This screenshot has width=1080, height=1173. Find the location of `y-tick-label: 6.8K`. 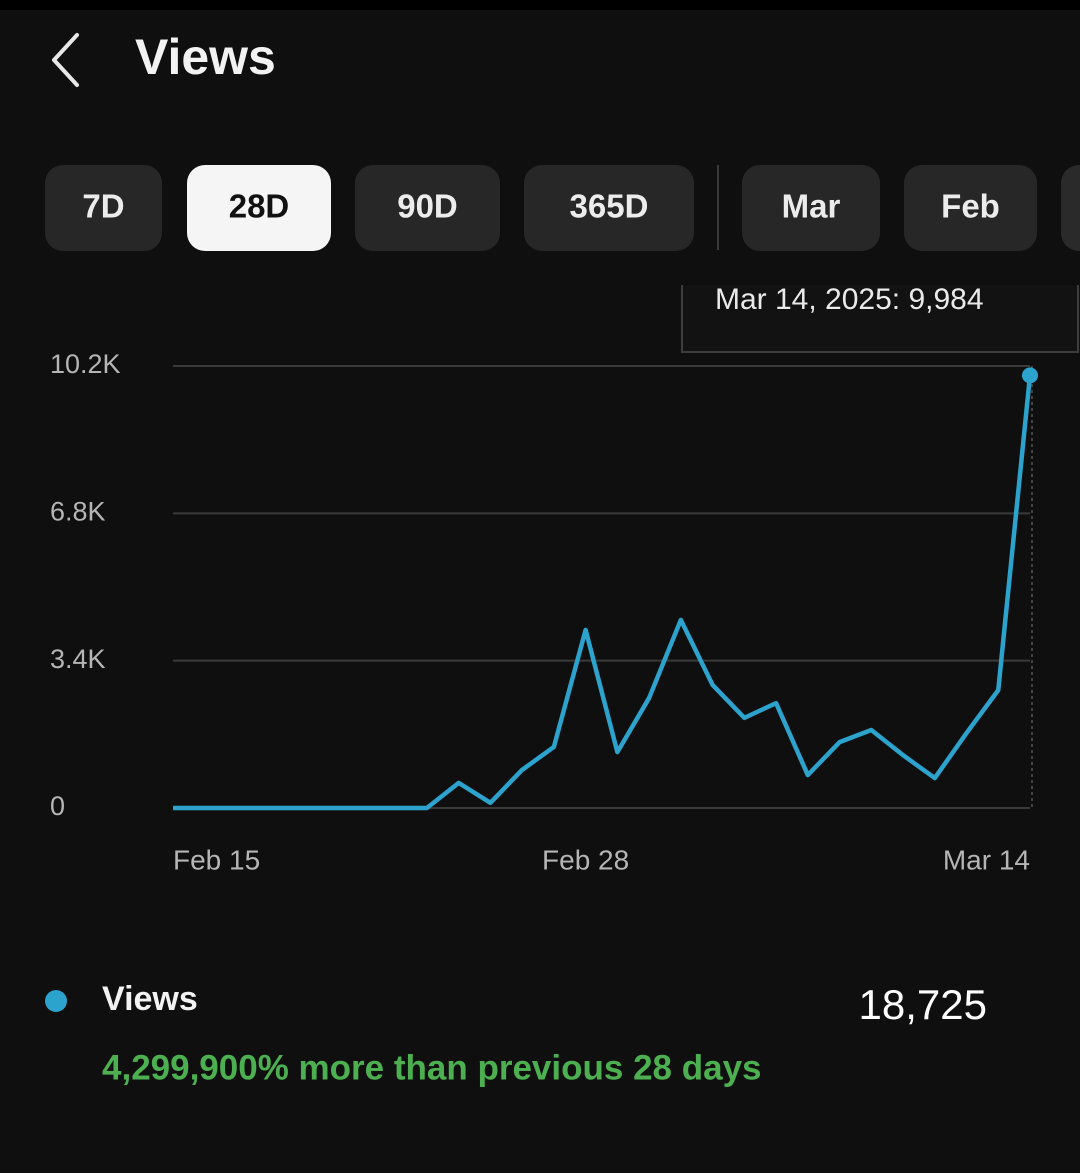

y-tick-label: 6.8K is located at coordinates (78, 511).